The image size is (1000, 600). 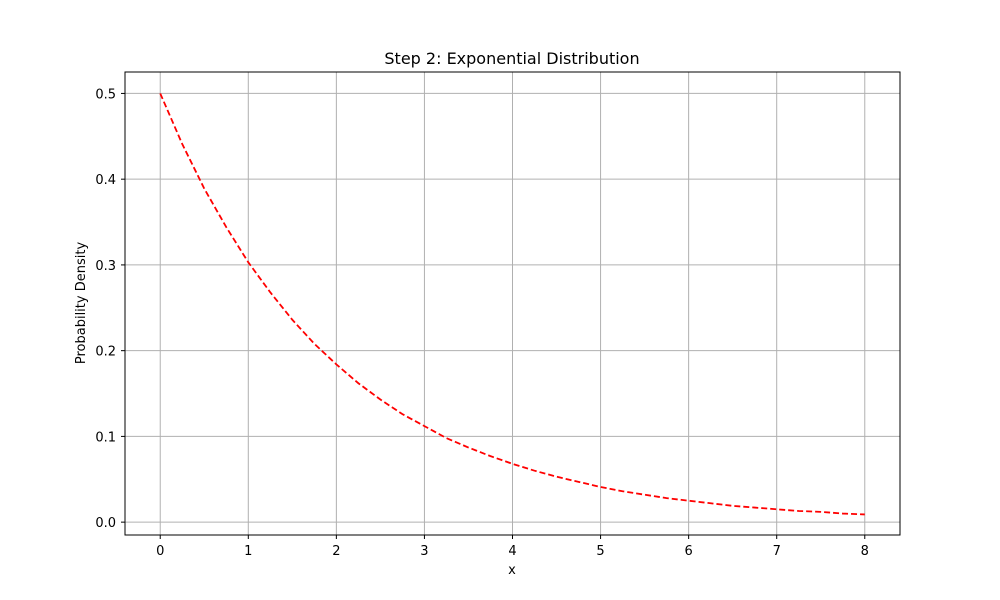 I want to click on chart-title: Step 2: Exponential Distribution, so click(x=511, y=58).